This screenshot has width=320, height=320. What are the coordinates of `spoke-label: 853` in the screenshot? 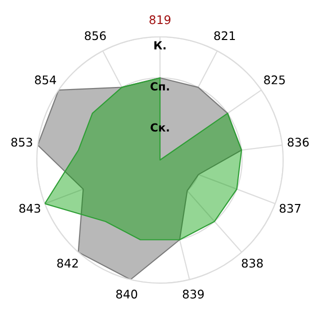 It's located at (21, 142).